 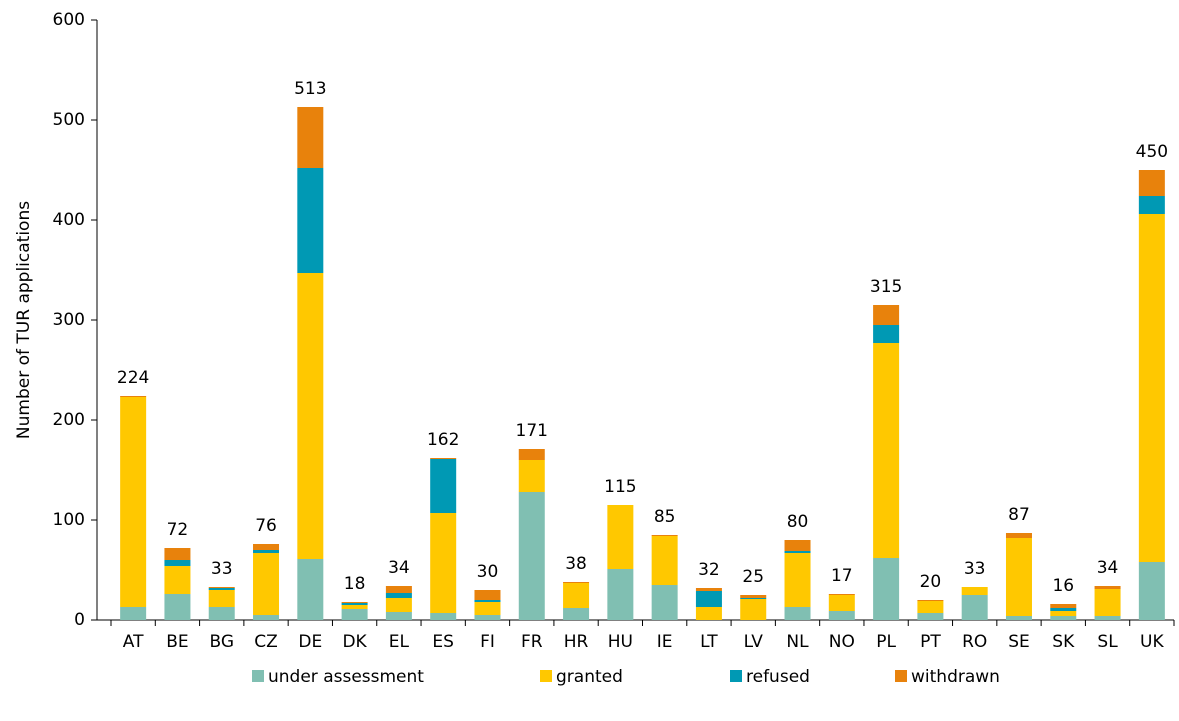 What do you see at coordinates (532, 431) in the screenshot?
I see `total-label: 171` at bounding box center [532, 431].